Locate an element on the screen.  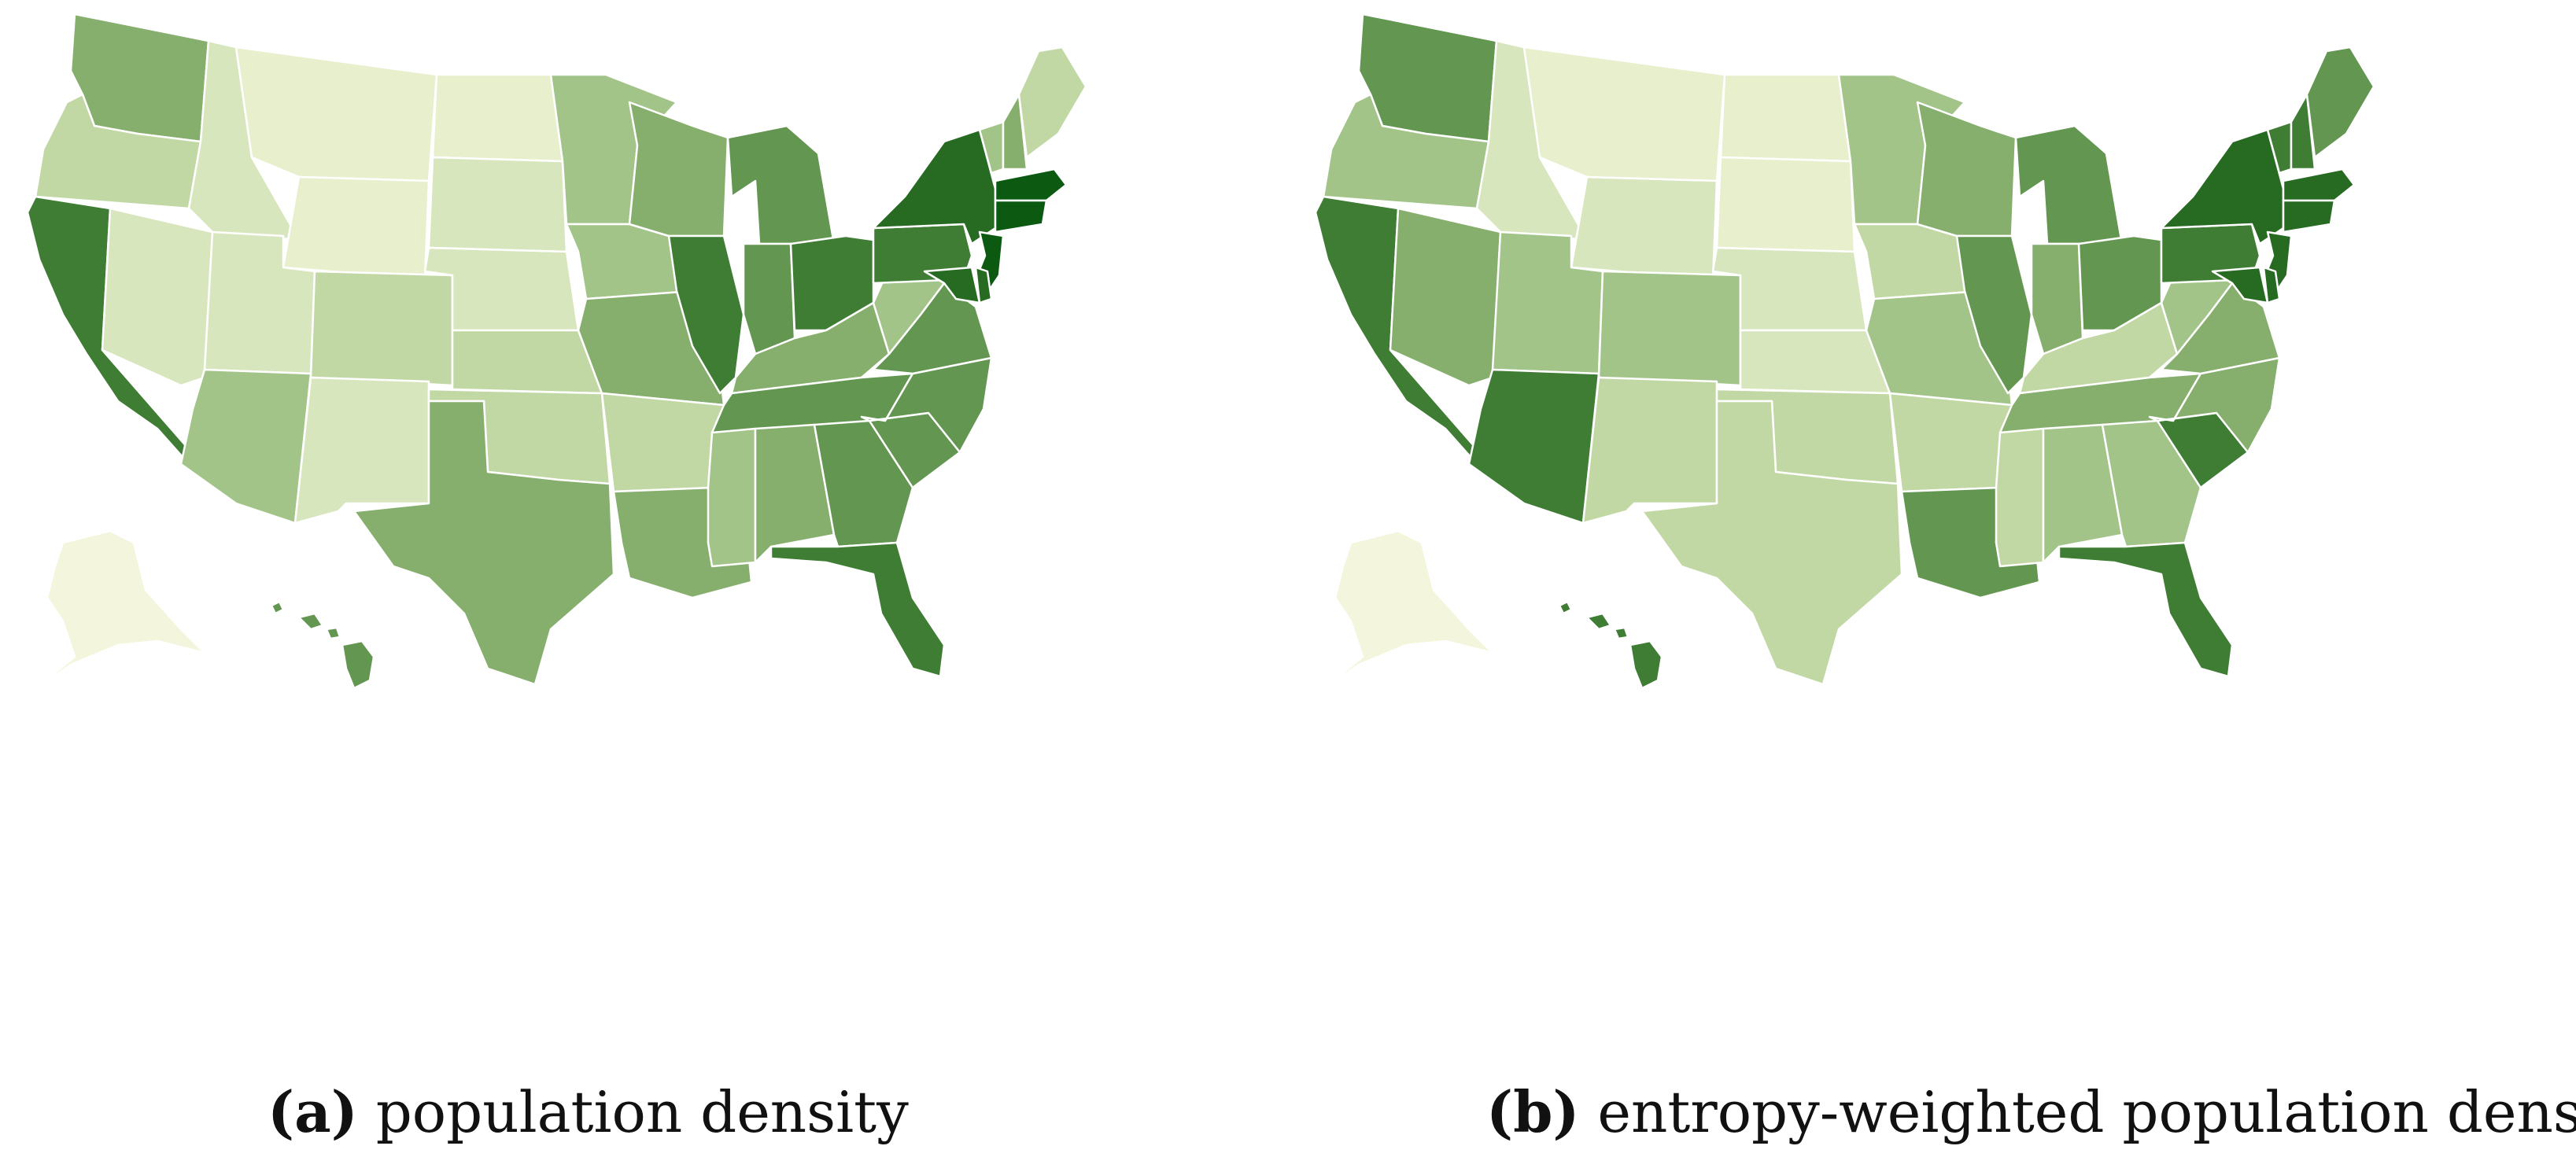
caption-a: (a) population density is located at coordinates (588, 1112).